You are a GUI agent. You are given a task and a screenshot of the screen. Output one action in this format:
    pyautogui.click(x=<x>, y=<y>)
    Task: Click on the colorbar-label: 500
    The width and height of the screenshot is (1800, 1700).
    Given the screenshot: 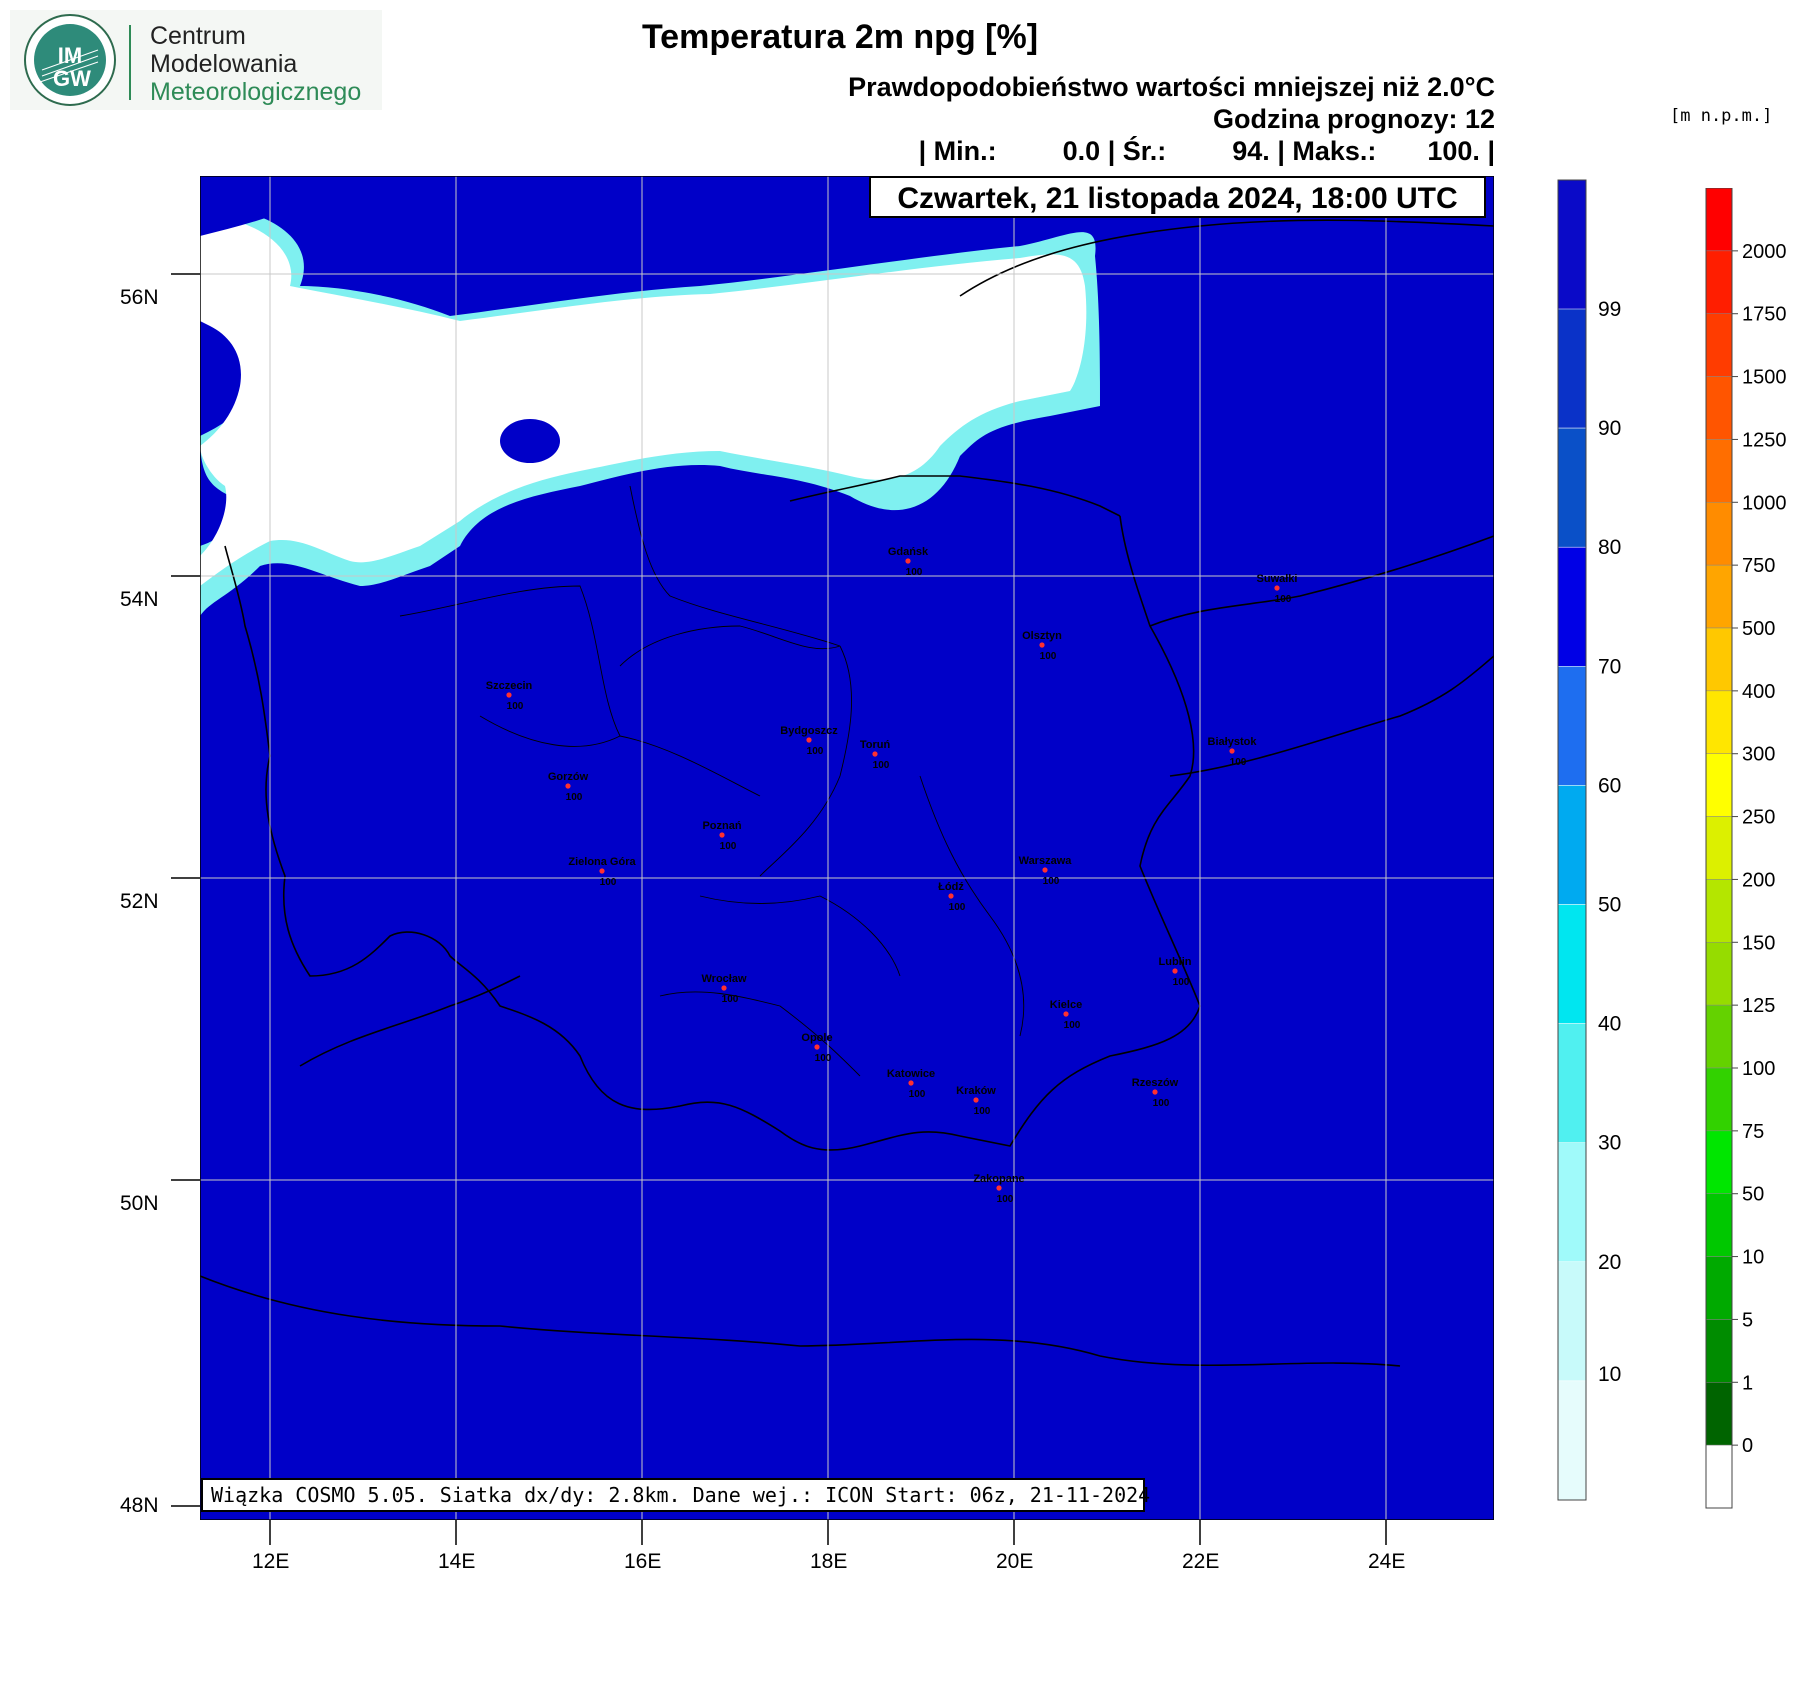 What is the action you would take?
    pyautogui.click(x=1758, y=629)
    